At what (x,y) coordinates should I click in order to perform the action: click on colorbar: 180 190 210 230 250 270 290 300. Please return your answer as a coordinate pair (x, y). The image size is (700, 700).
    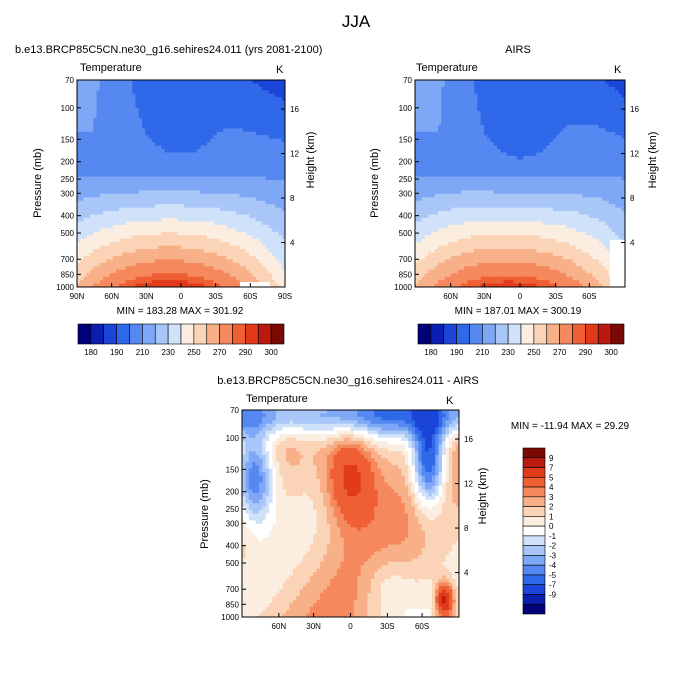
    Looking at the image, I should click on (181, 340).